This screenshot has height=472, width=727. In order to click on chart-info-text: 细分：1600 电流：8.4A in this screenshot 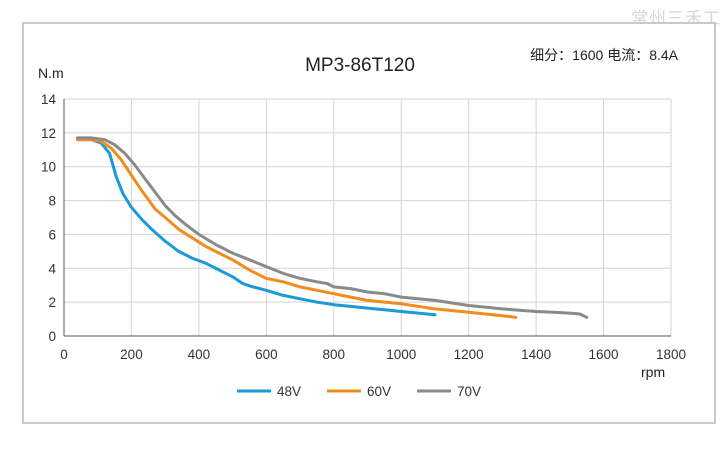, I will do `click(604, 55)`.